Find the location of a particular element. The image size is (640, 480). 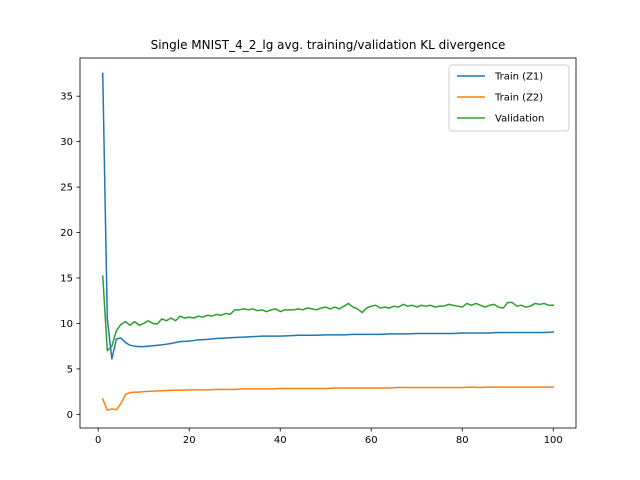

y-tick-label: 30 is located at coordinates (66, 142).